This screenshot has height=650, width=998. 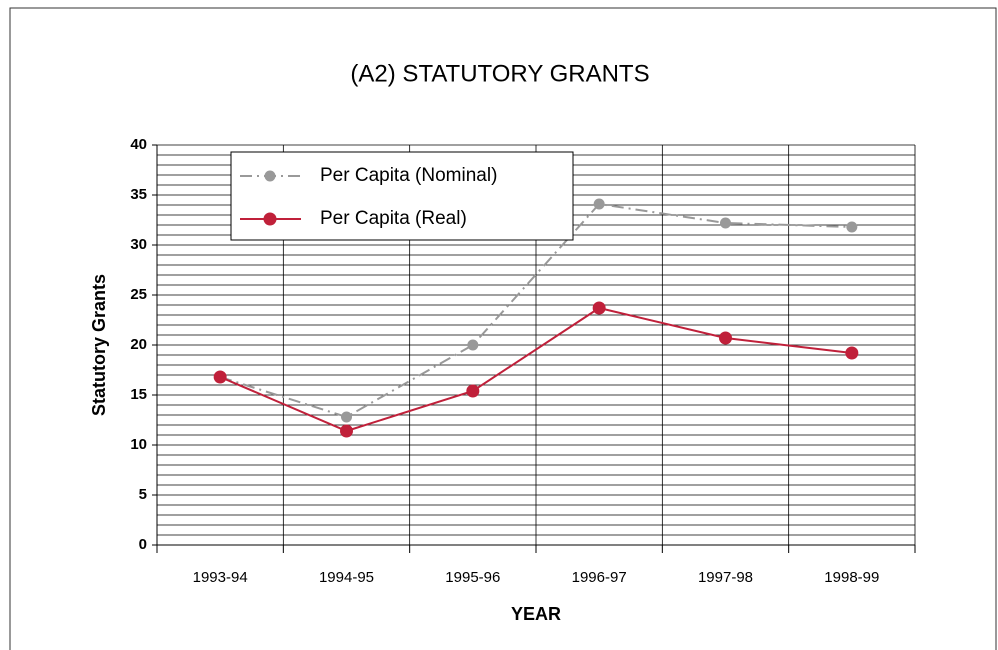 I want to click on legend-box, so click(x=402, y=196).